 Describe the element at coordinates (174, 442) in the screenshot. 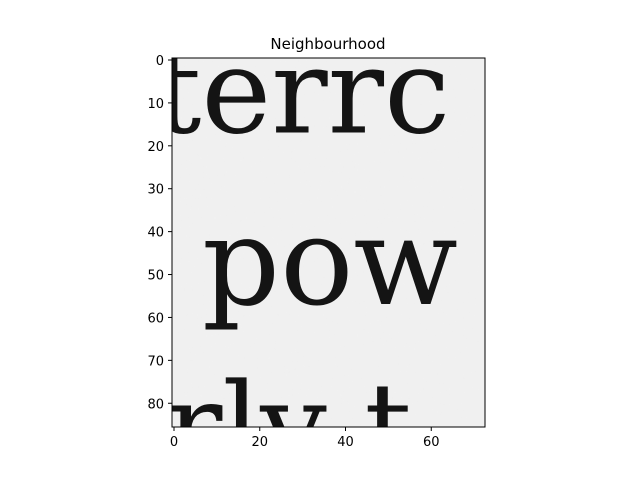

I see `x-tick-label: 0` at that location.